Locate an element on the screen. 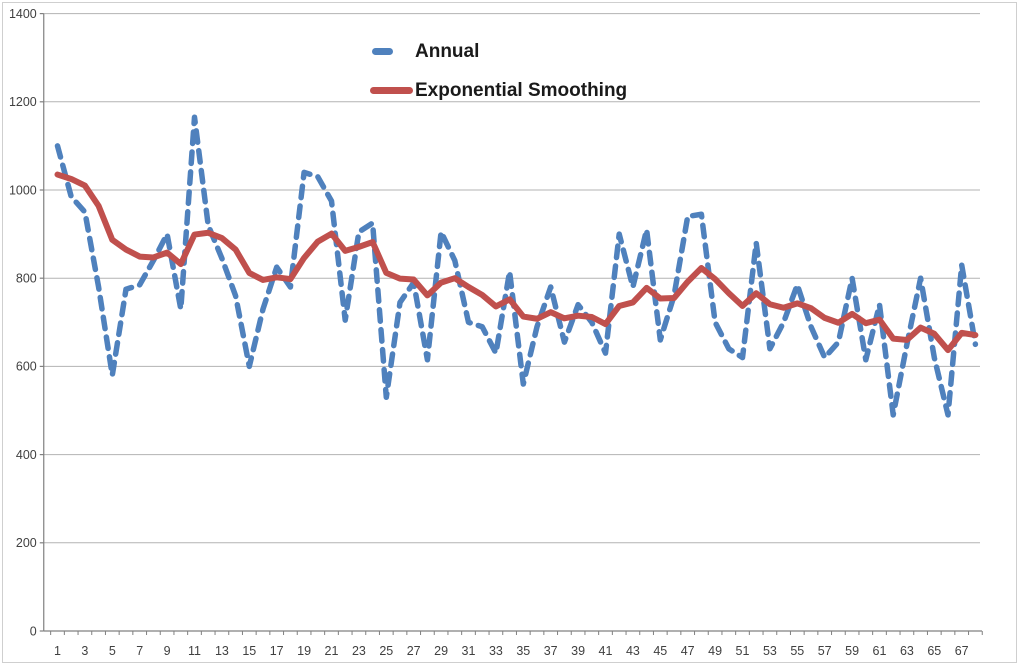  y-tick-label: 800 is located at coordinates (26, 279).